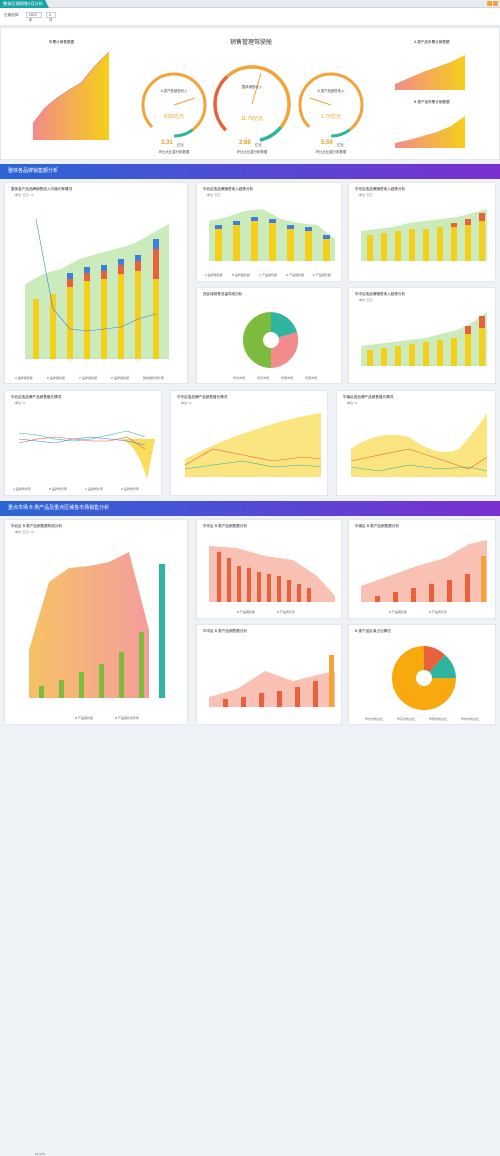 This screenshot has width=500, height=1156. What do you see at coordinates (51, 17) in the screenshot?
I see `month-select: 4月` at bounding box center [51, 17].